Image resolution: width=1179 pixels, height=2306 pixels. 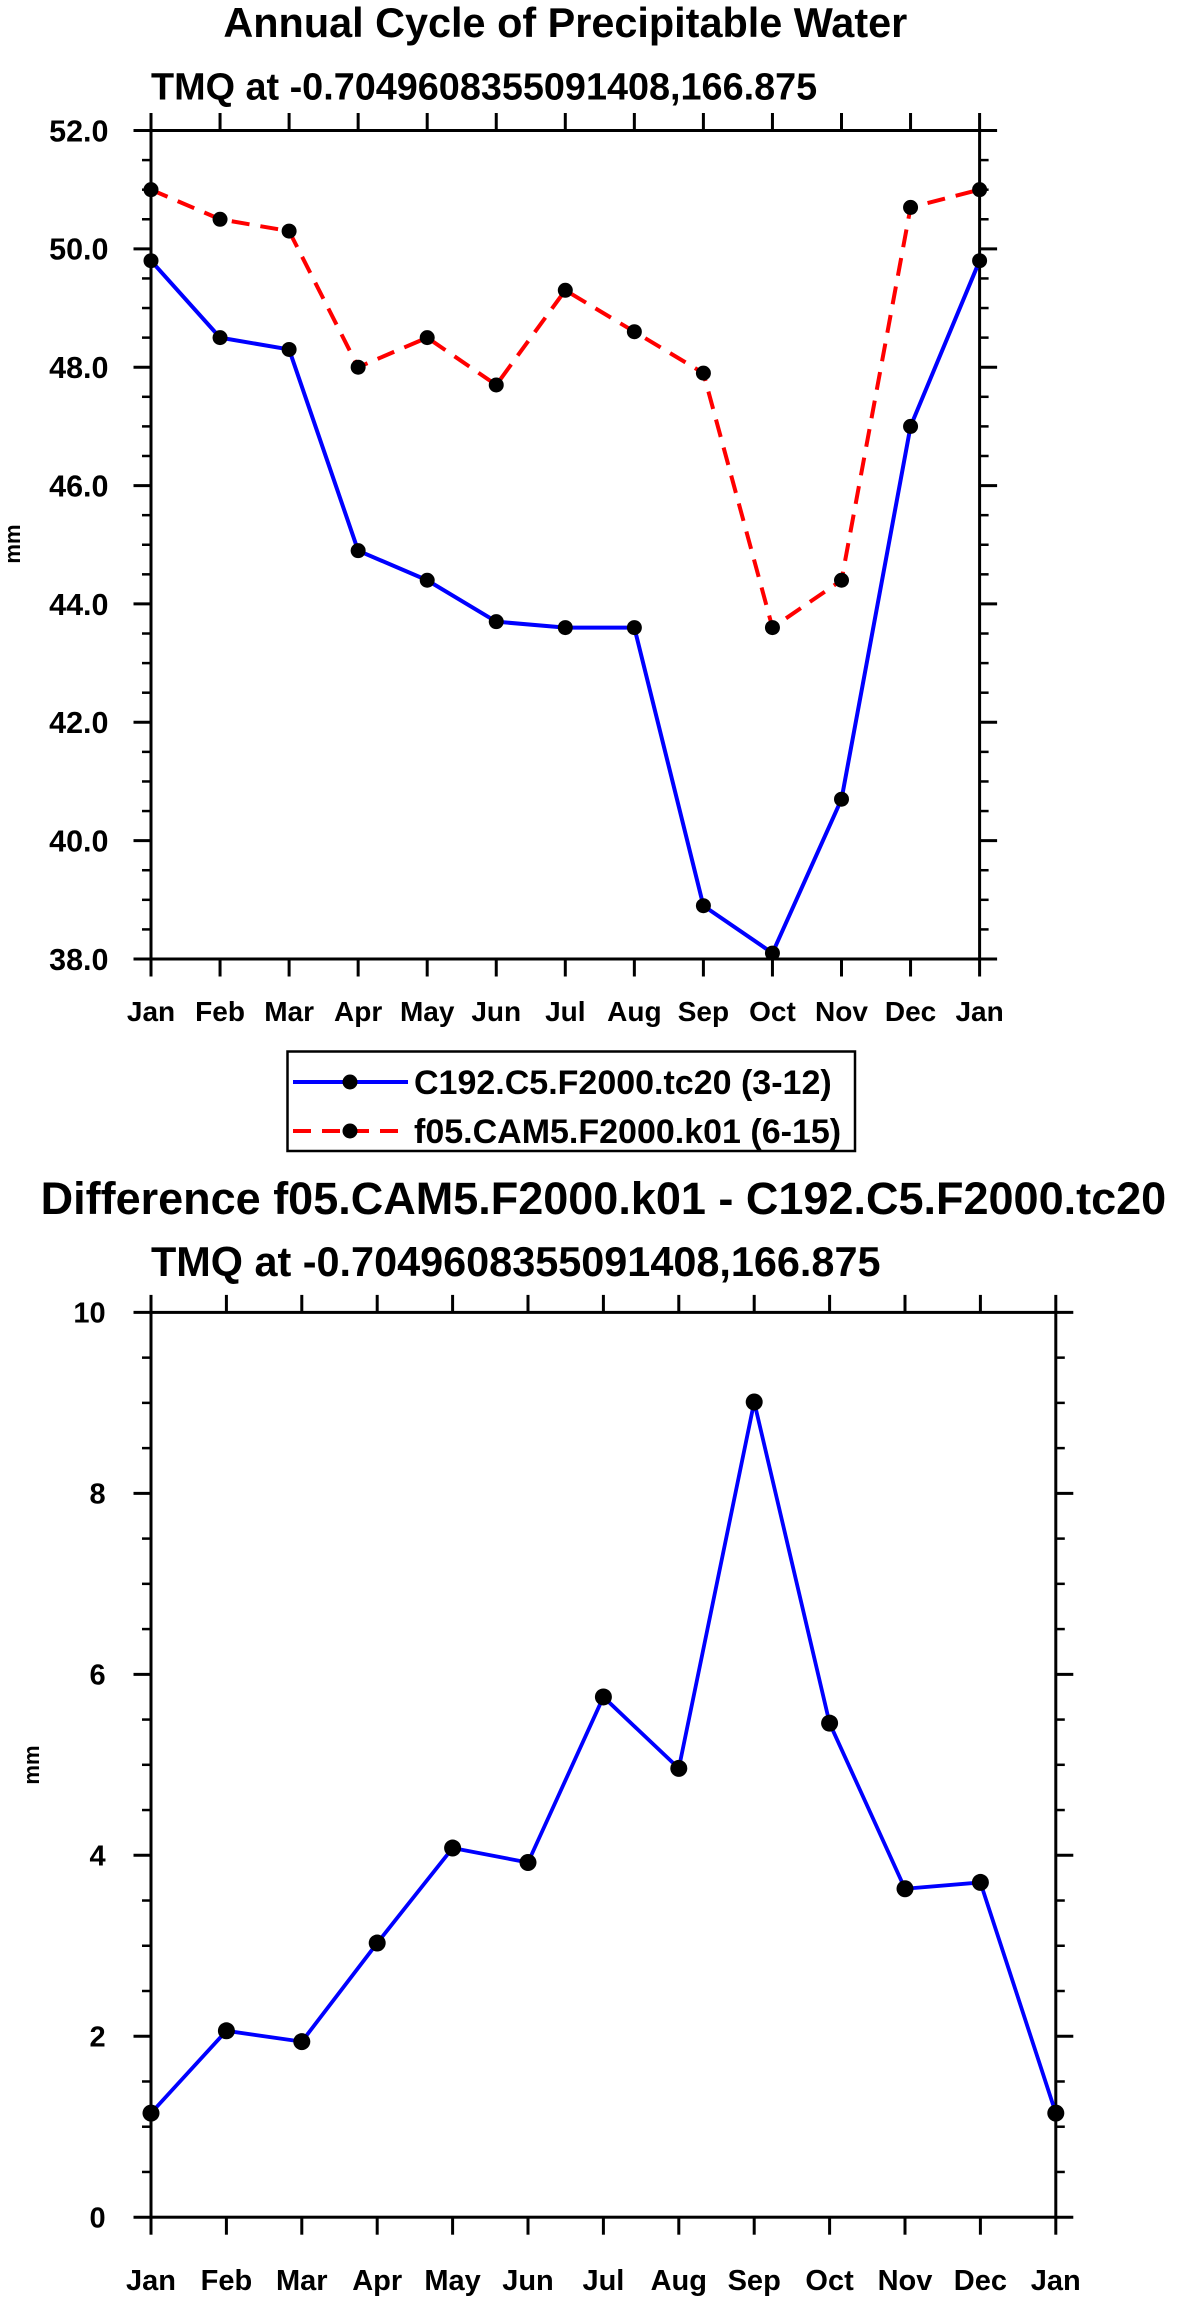 What do you see at coordinates (97, 1857) in the screenshot?
I see `y-tick-label: 4` at bounding box center [97, 1857].